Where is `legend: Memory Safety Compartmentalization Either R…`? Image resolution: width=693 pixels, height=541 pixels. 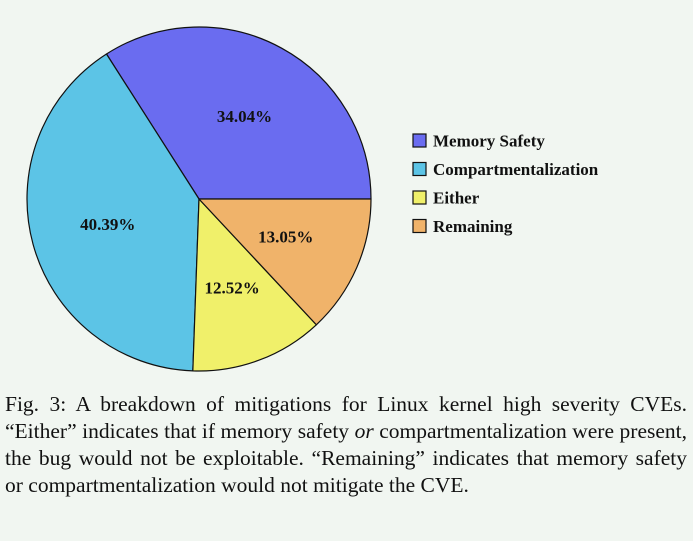 legend: Memory Safety Compartmentalization Either R… is located at coordinates (505, 184).